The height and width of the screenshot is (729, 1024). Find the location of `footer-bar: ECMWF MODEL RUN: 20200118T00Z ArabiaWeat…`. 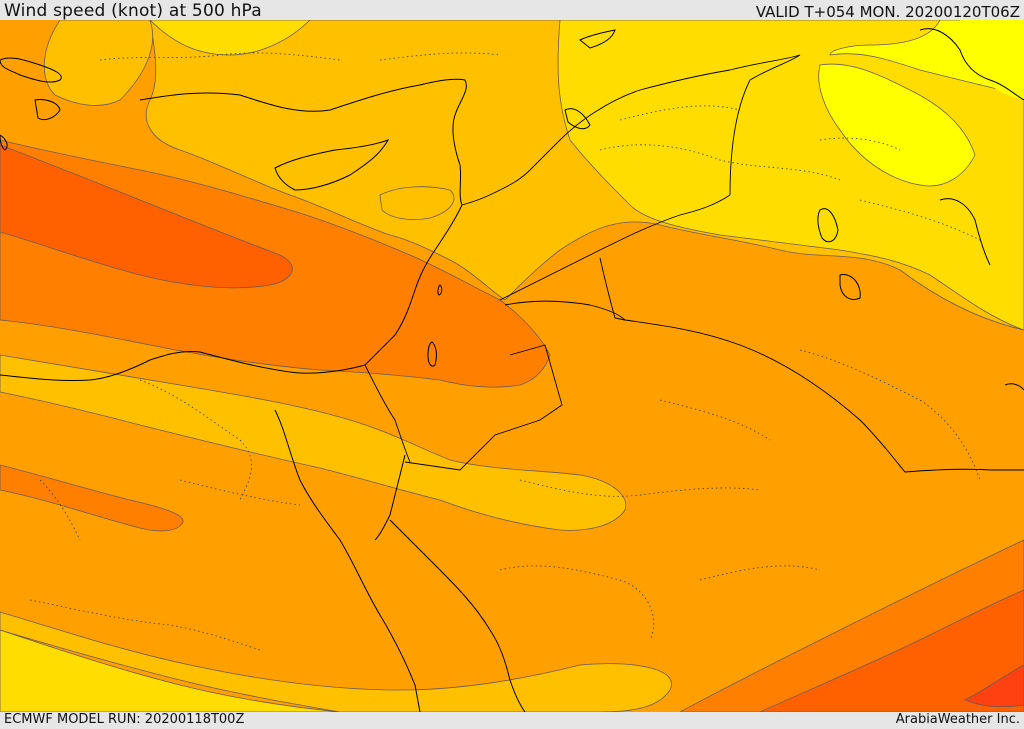

footer-bar: ECMWF MODEL RUN: 20200118T00Z ArabiaWeat… is located at coordinates (512, 720).